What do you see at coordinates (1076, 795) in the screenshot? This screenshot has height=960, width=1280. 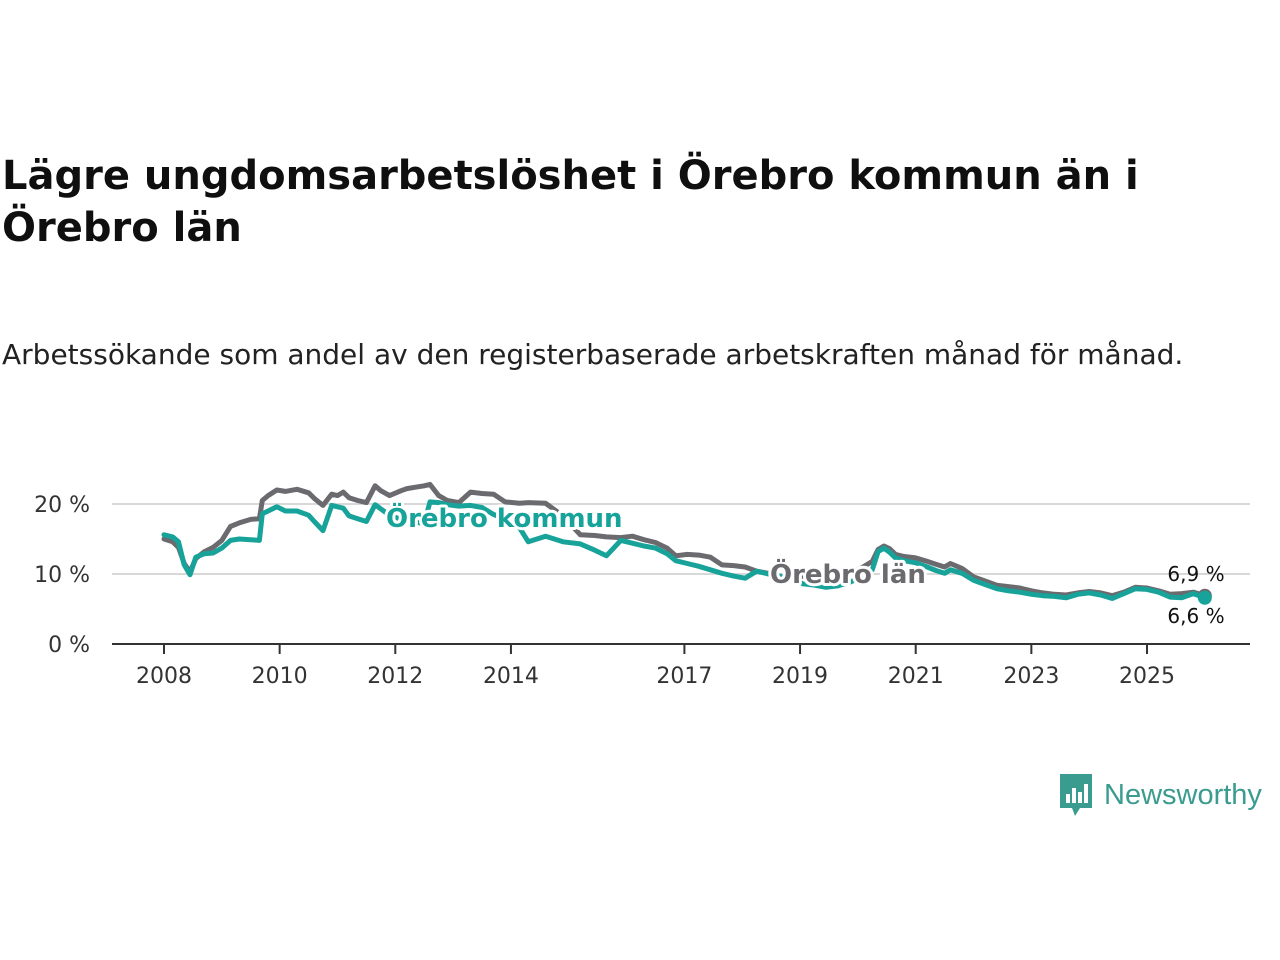 I see `newsworthy-logo-icon` at bounding box center [1076, 795].